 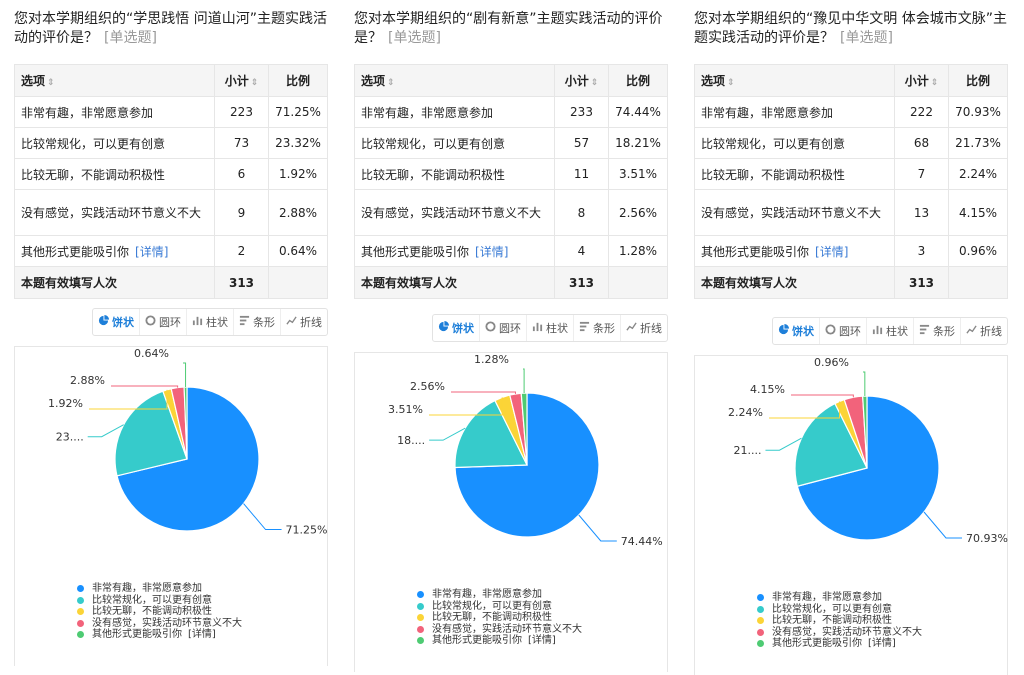 What do you see at coordinates (114, 143) in the screenshot?
I see `option-cell: 比较常规化，可以更有创意` at bounding box center [114, 143].